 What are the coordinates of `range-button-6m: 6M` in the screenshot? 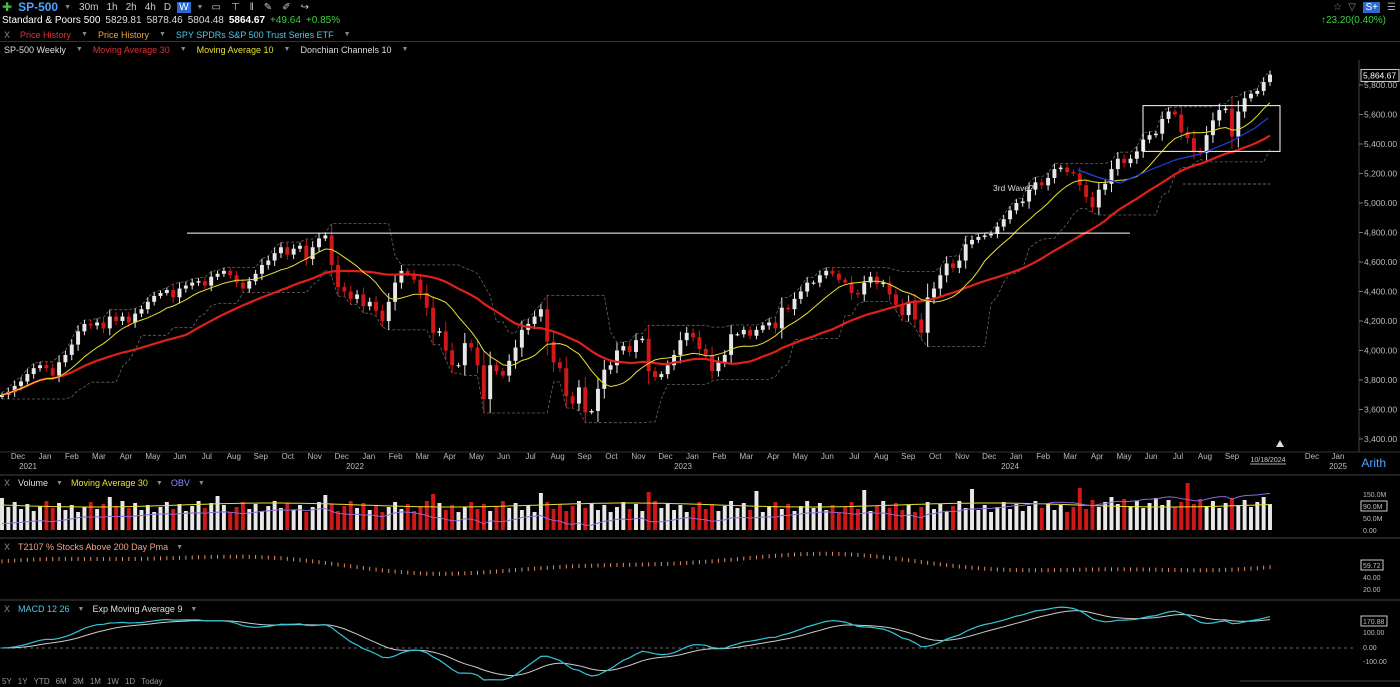 It's located at (61, 681).